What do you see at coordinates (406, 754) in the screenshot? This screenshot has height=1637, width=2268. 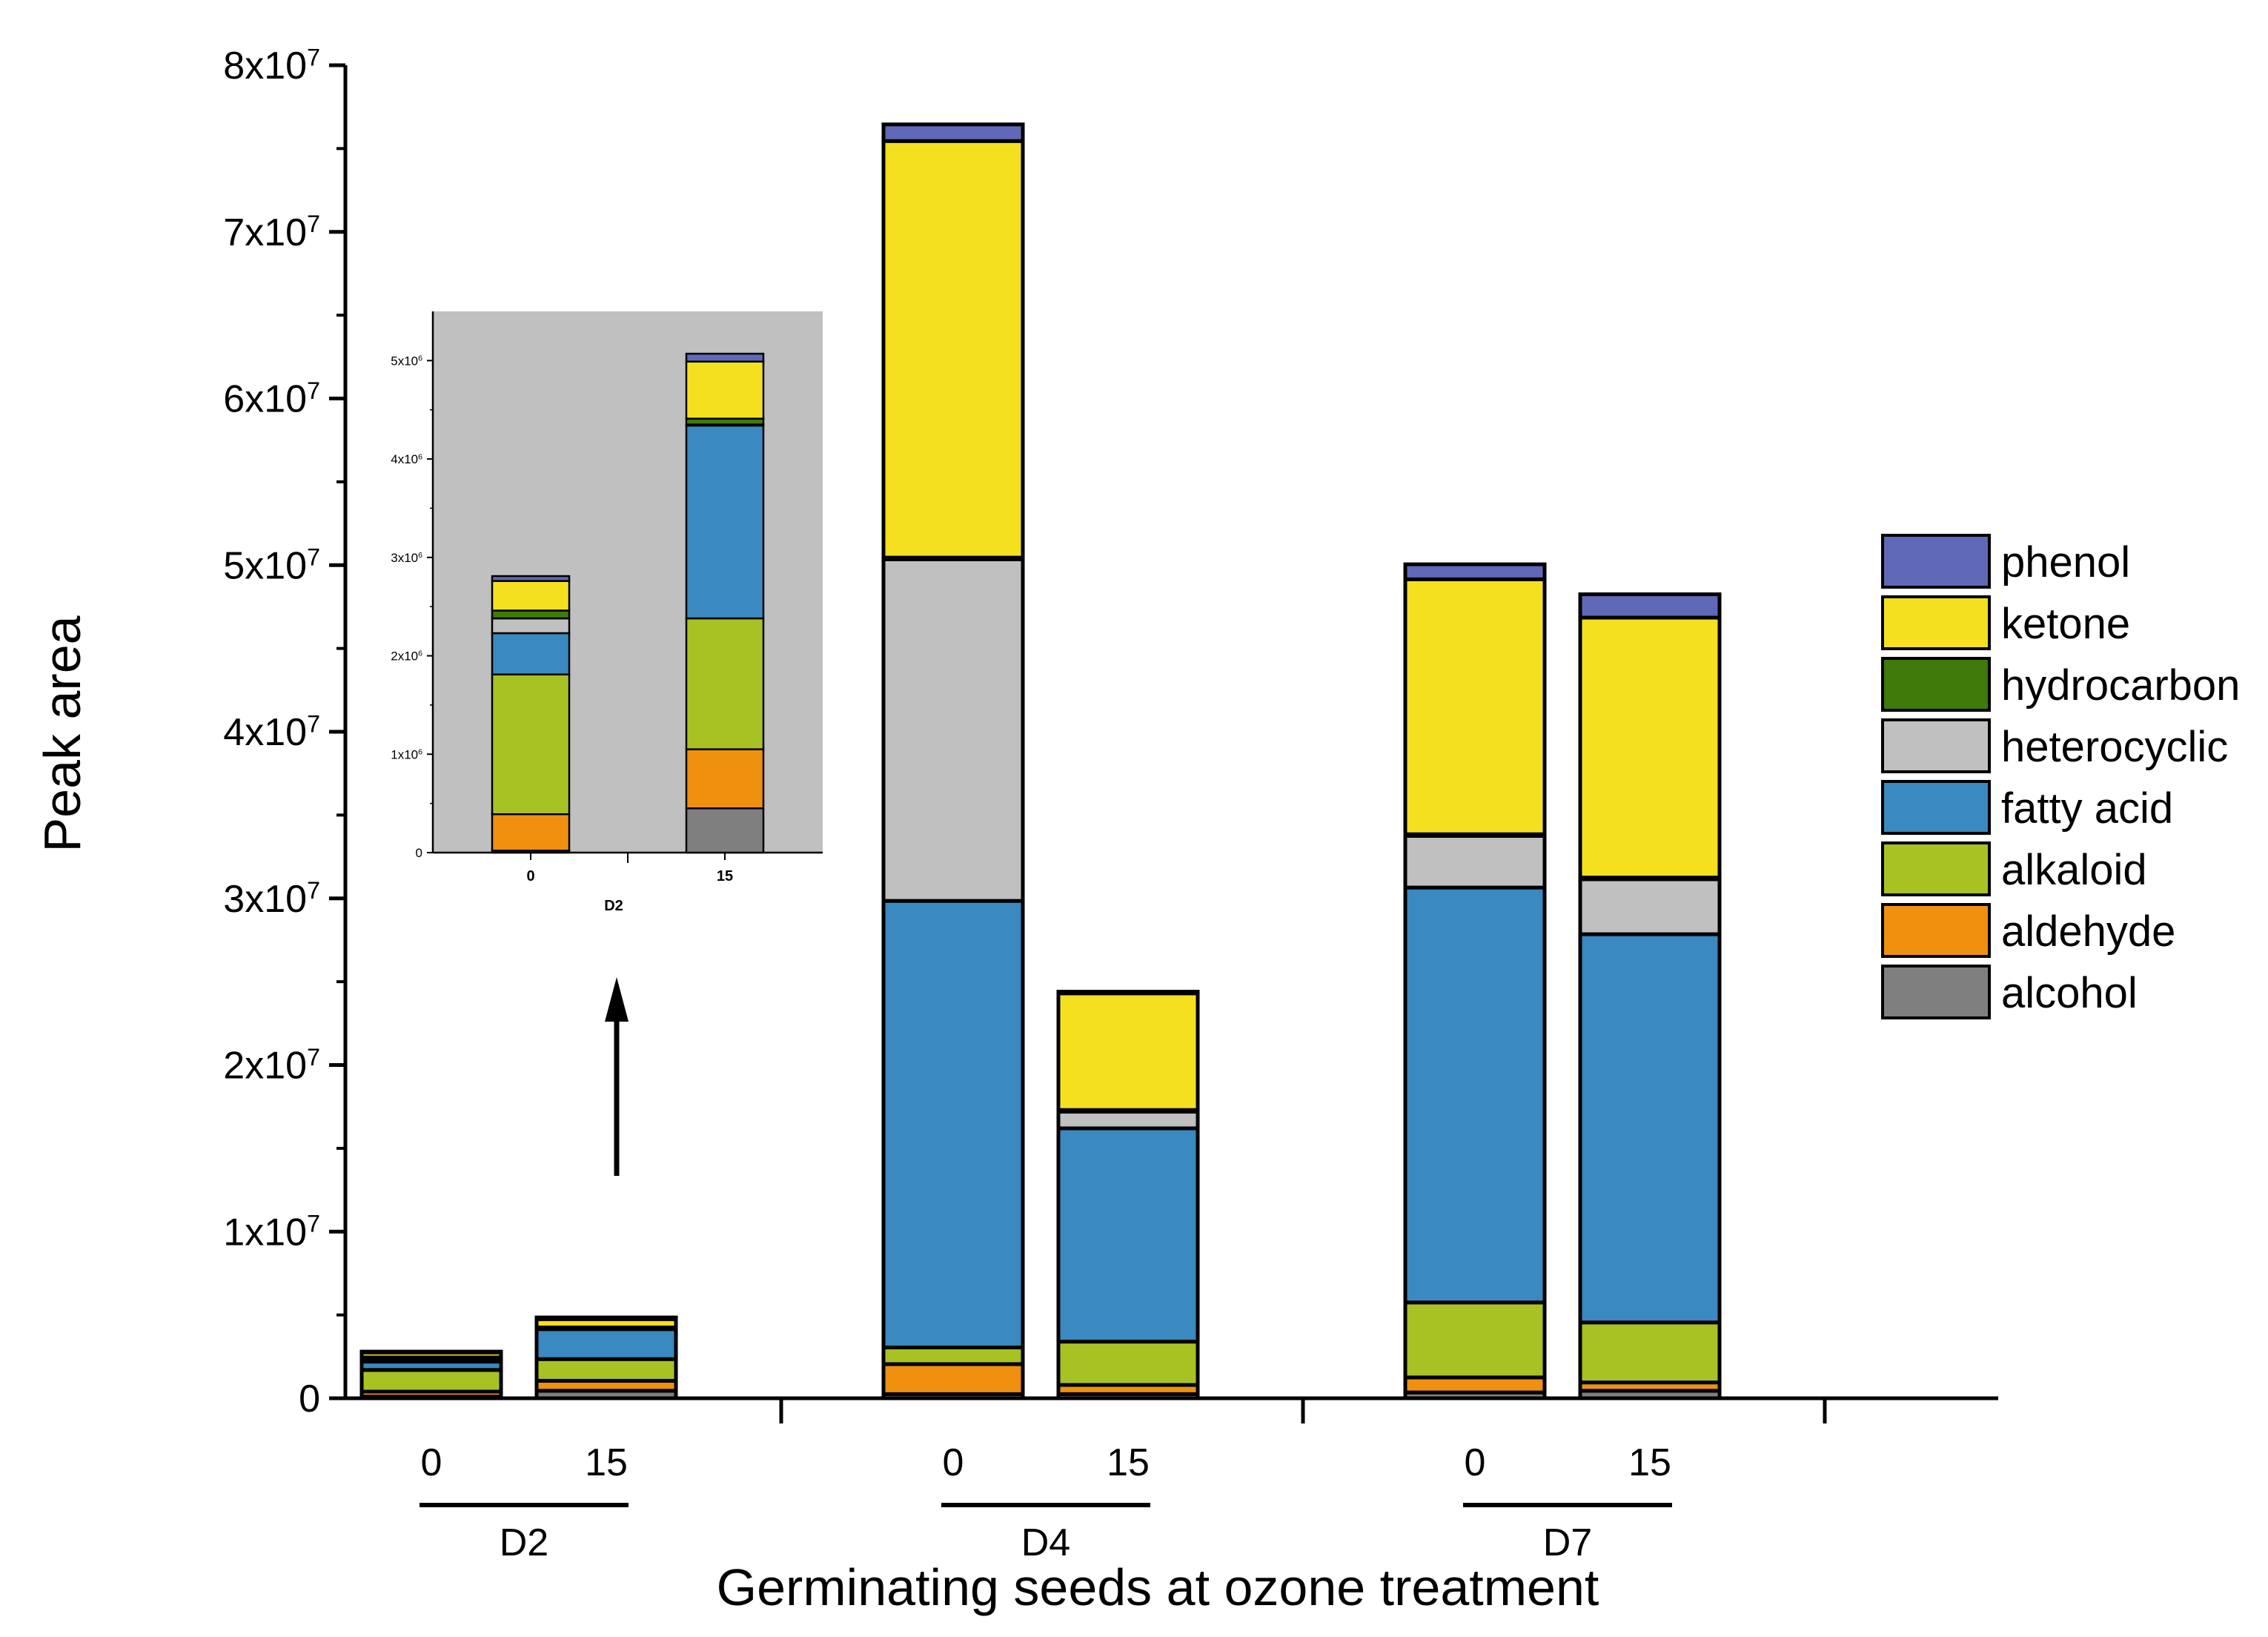 I see `inset-y-tick-label: 1x106` at bounding box center [406, 754].